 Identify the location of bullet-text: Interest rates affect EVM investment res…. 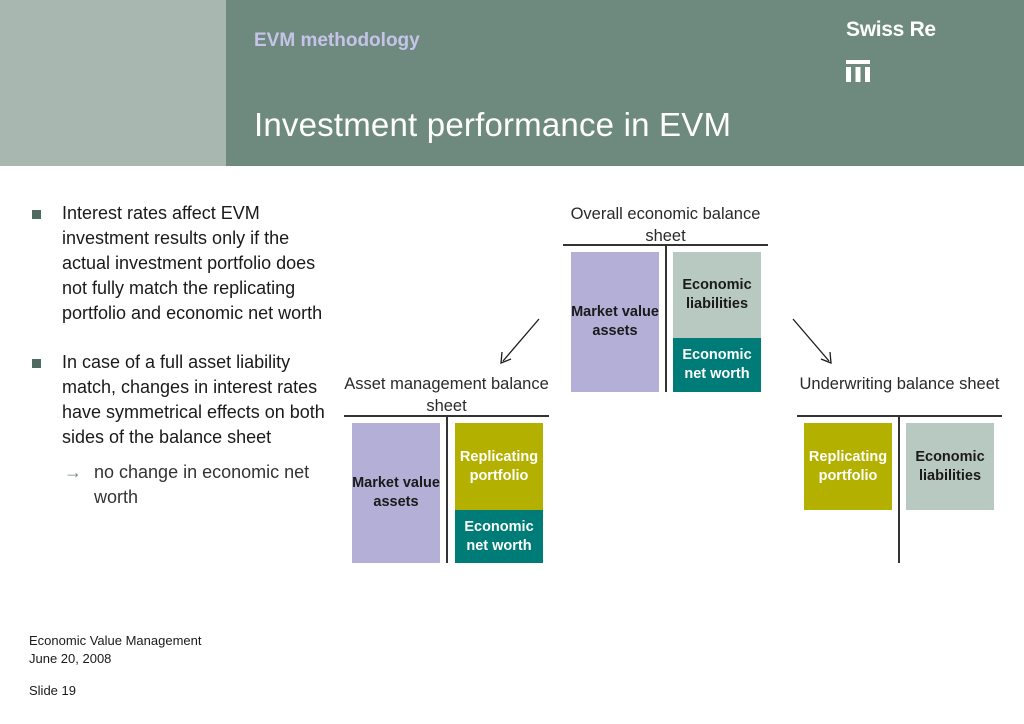
(192, 263).